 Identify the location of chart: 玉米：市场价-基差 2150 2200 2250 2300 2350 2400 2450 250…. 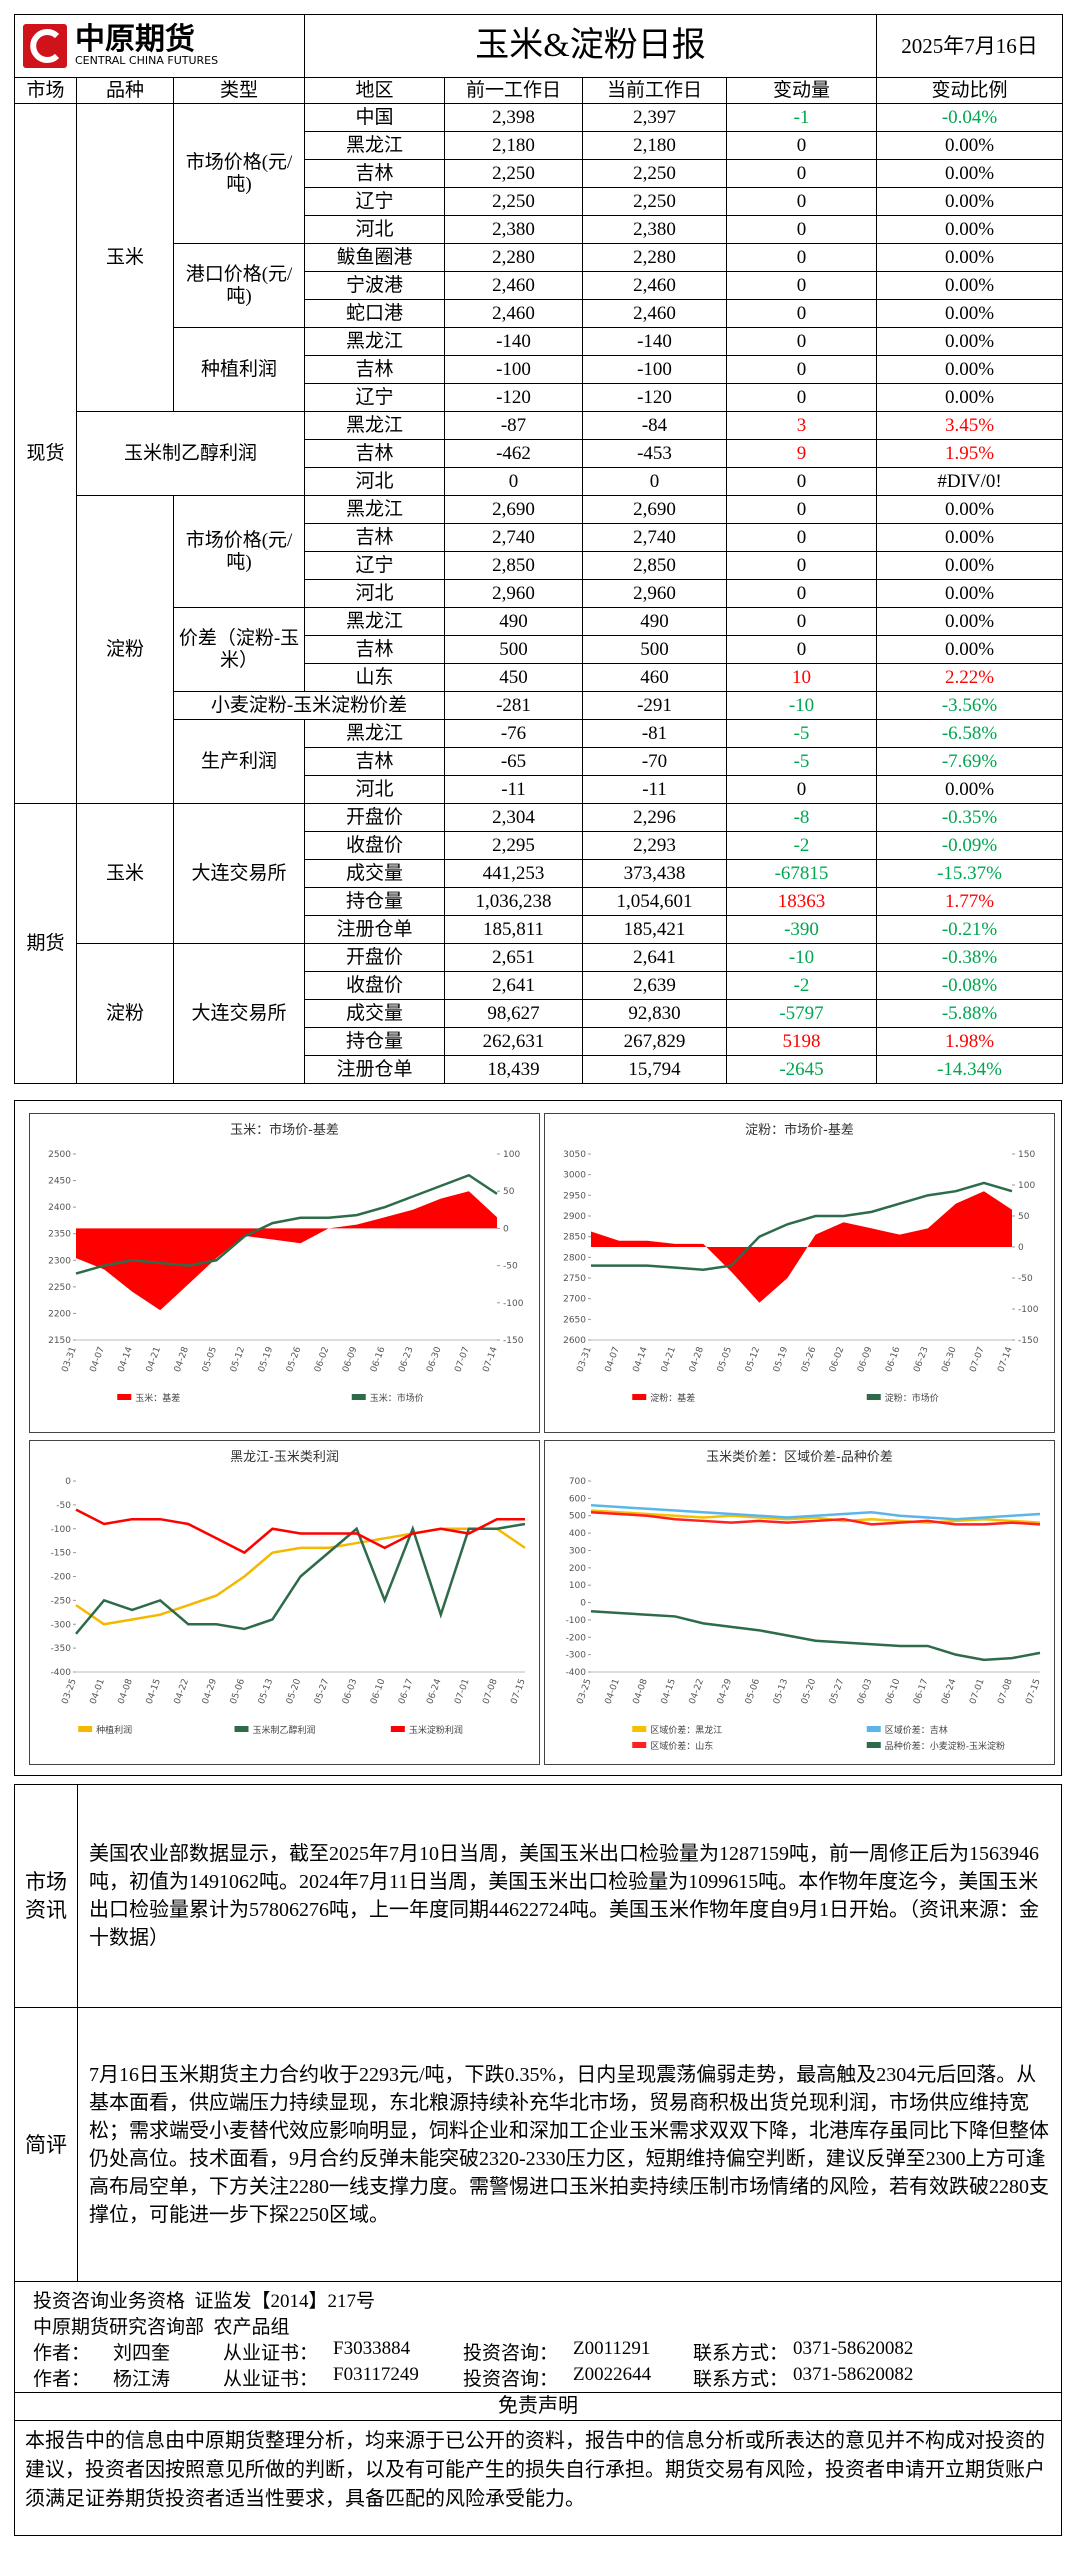
(284, 1273).